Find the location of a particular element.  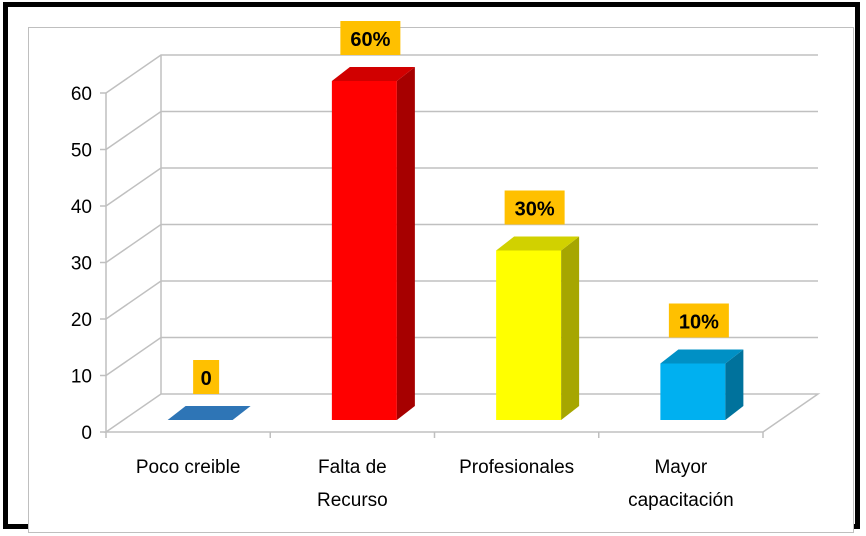

y-tick-label: 20 is located at coordinates (81, 320).